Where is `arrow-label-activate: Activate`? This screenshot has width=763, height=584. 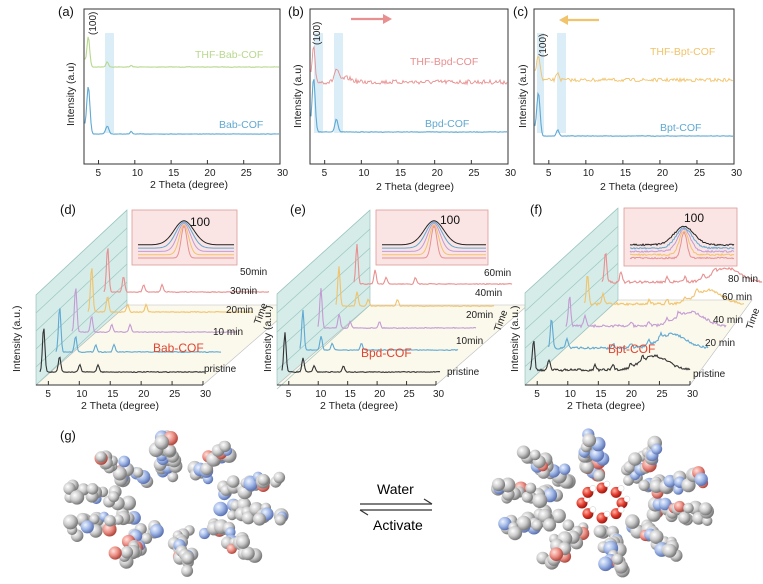 arrow-label-activate: Activate is located at coordinates (398, 525).